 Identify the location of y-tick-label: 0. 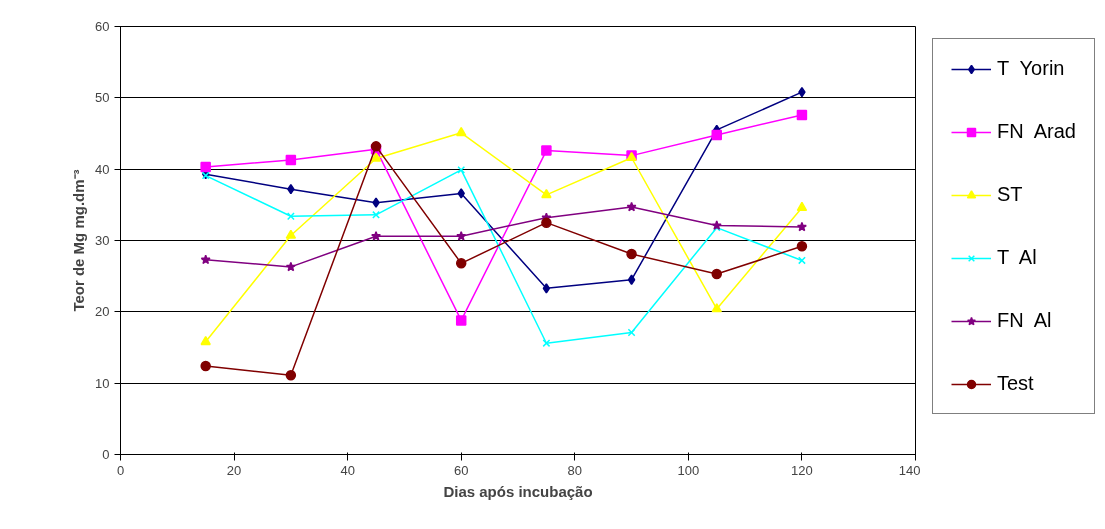
(106, 454).